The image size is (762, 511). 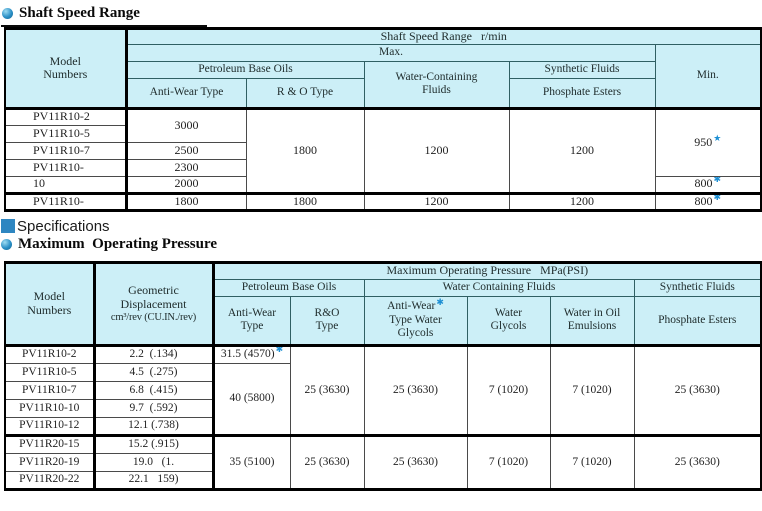 I want to click on t2-geo-cell: 12.1 (.738), so click(x=154, y=426).